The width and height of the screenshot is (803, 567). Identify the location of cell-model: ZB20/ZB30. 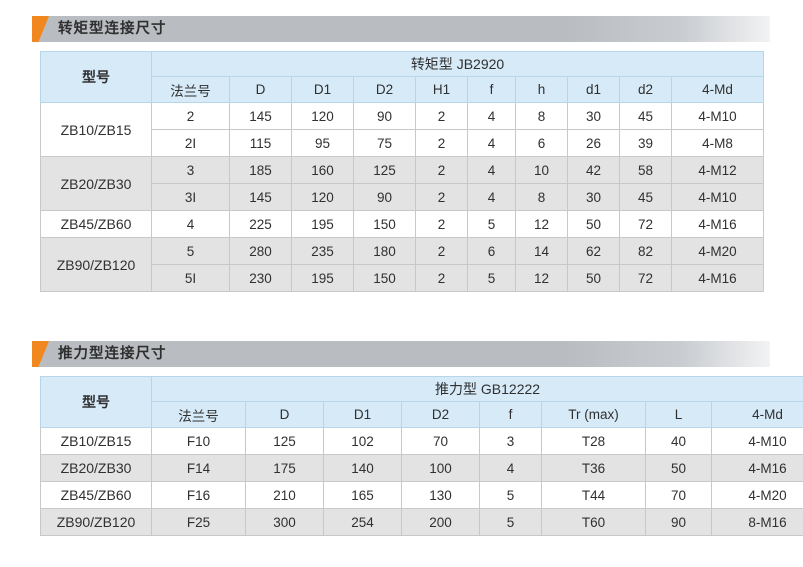
(96, 183).